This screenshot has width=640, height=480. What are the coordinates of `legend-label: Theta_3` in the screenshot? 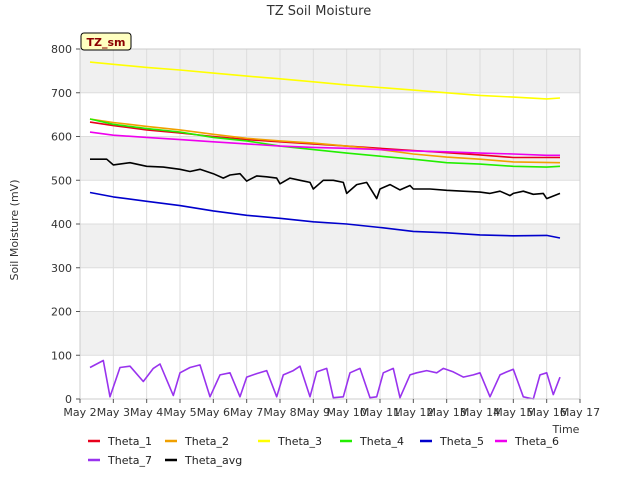 It's located at (299, 441).